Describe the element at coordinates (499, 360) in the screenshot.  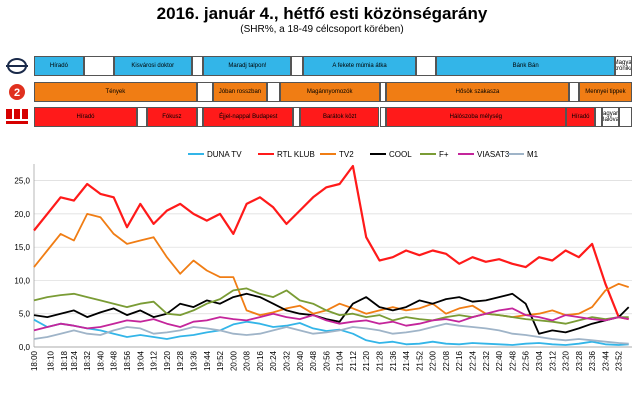
I see `x-tick-label: 22:40` at that location.